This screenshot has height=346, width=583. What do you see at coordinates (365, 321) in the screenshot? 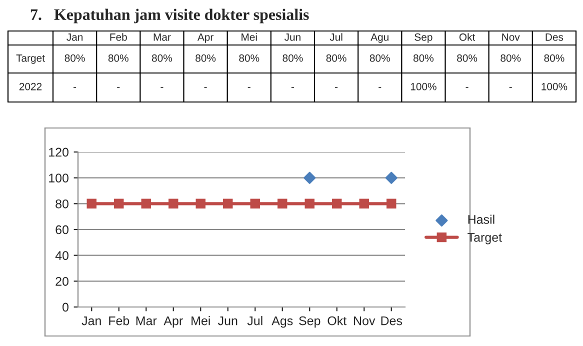
I see `x-tick-label: Nov` at bounding box center [365, 321].